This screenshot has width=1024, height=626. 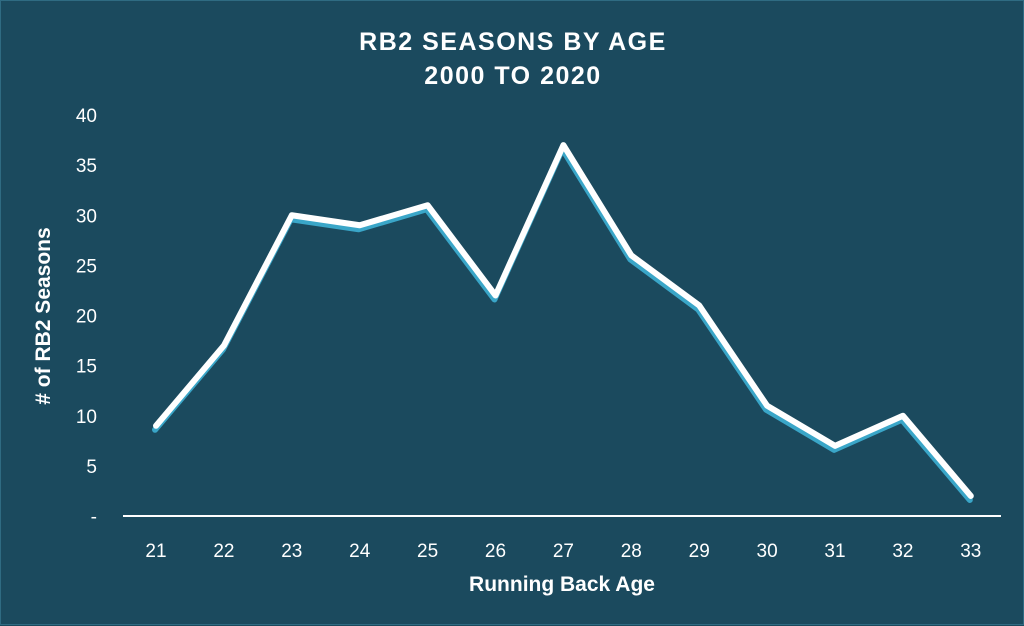 I want to click on x-tick-label: 23, so click(x=291, y=551).